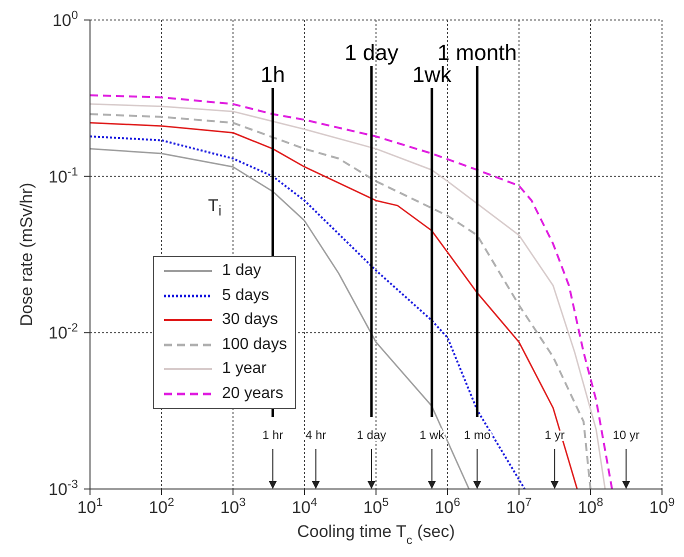 The image size is (684, 557). What do you see at coordinates (662, 506) in the screenshot?
I see `x-tick-label: 10$^{9}$` at bounding box center [662, 506].